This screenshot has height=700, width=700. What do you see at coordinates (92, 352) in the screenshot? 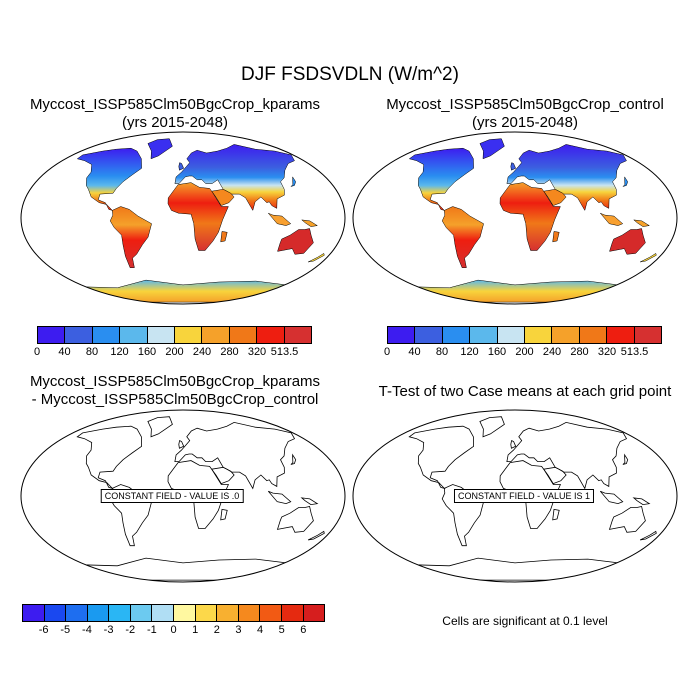
I see `colorbar-abs-left-tick-label: 80` at bounding box center [92, 352].